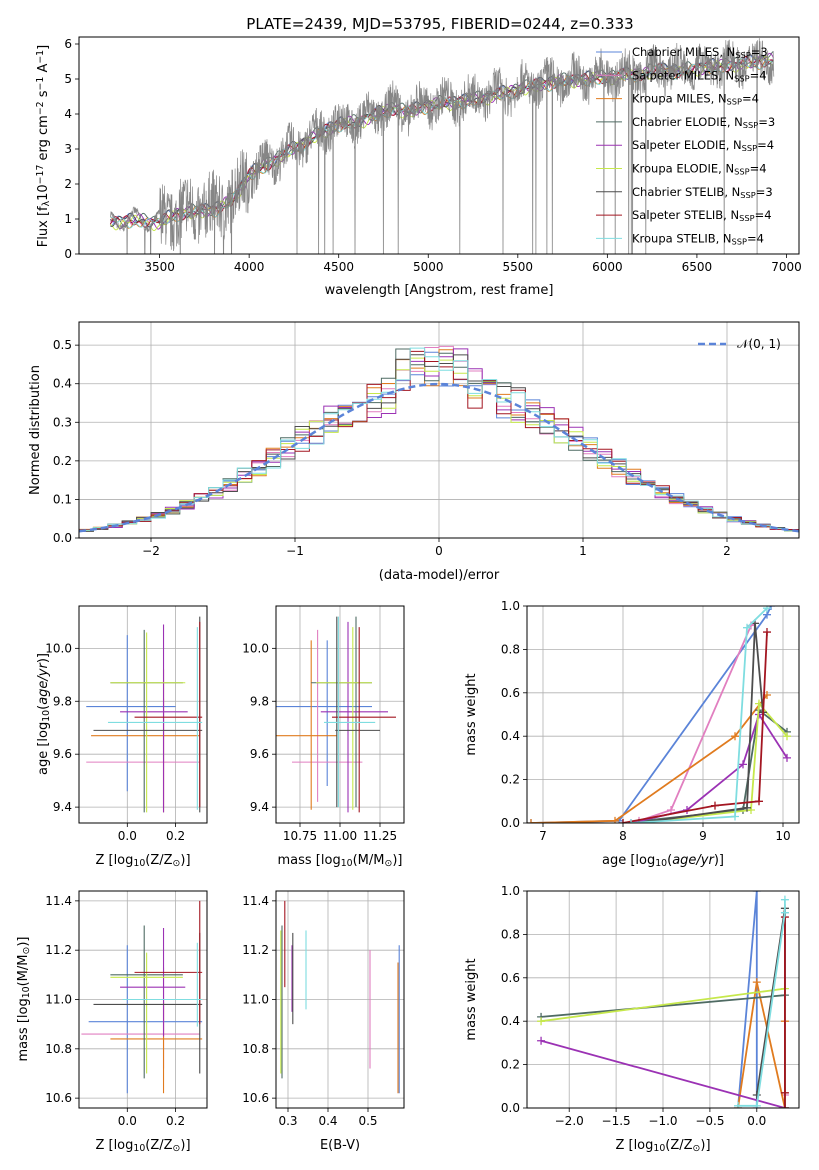 The width and height of the screenshot is (819, 1170). I want to click on x-tick-label: 11.00, so click(340, 836).